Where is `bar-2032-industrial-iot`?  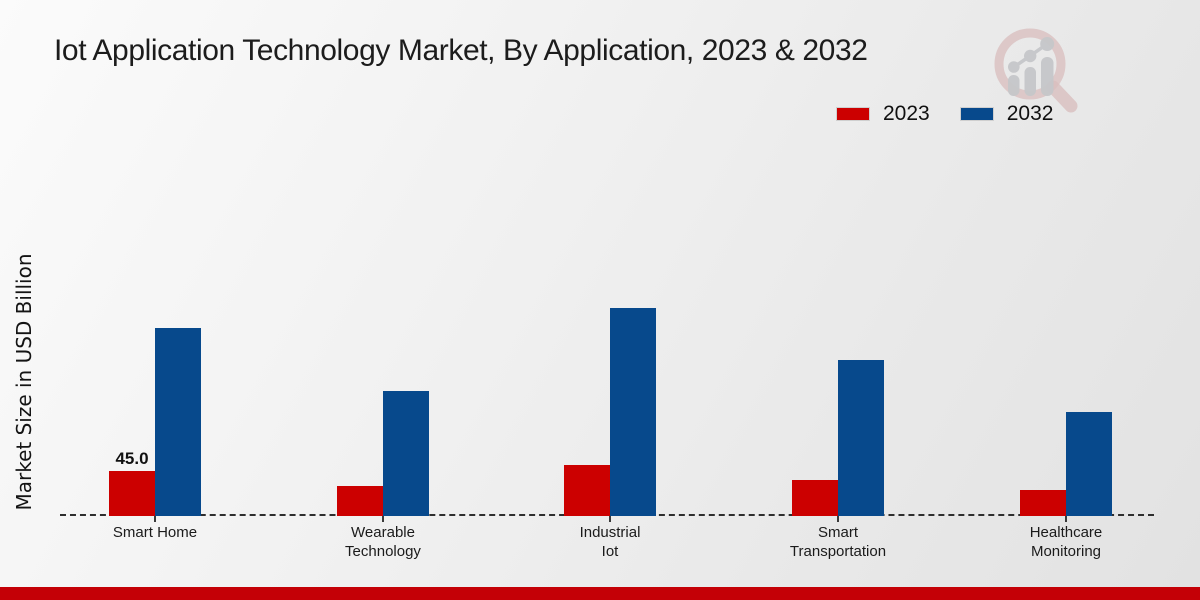
bar-2032-industrial-iot is located at coordinates (633, 412).